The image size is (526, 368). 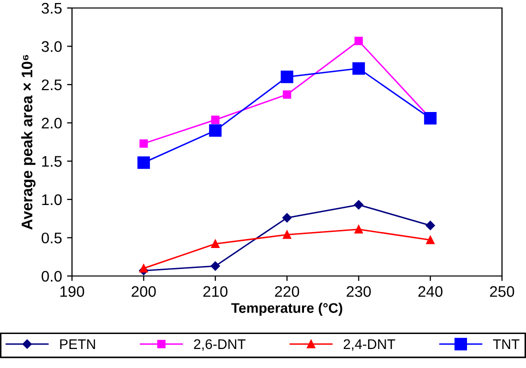 What do you see at coordinates (286, 309) in the screenshot?
I see `x-axis-title: Temperature (°C)` at bounding box center [286, 309].